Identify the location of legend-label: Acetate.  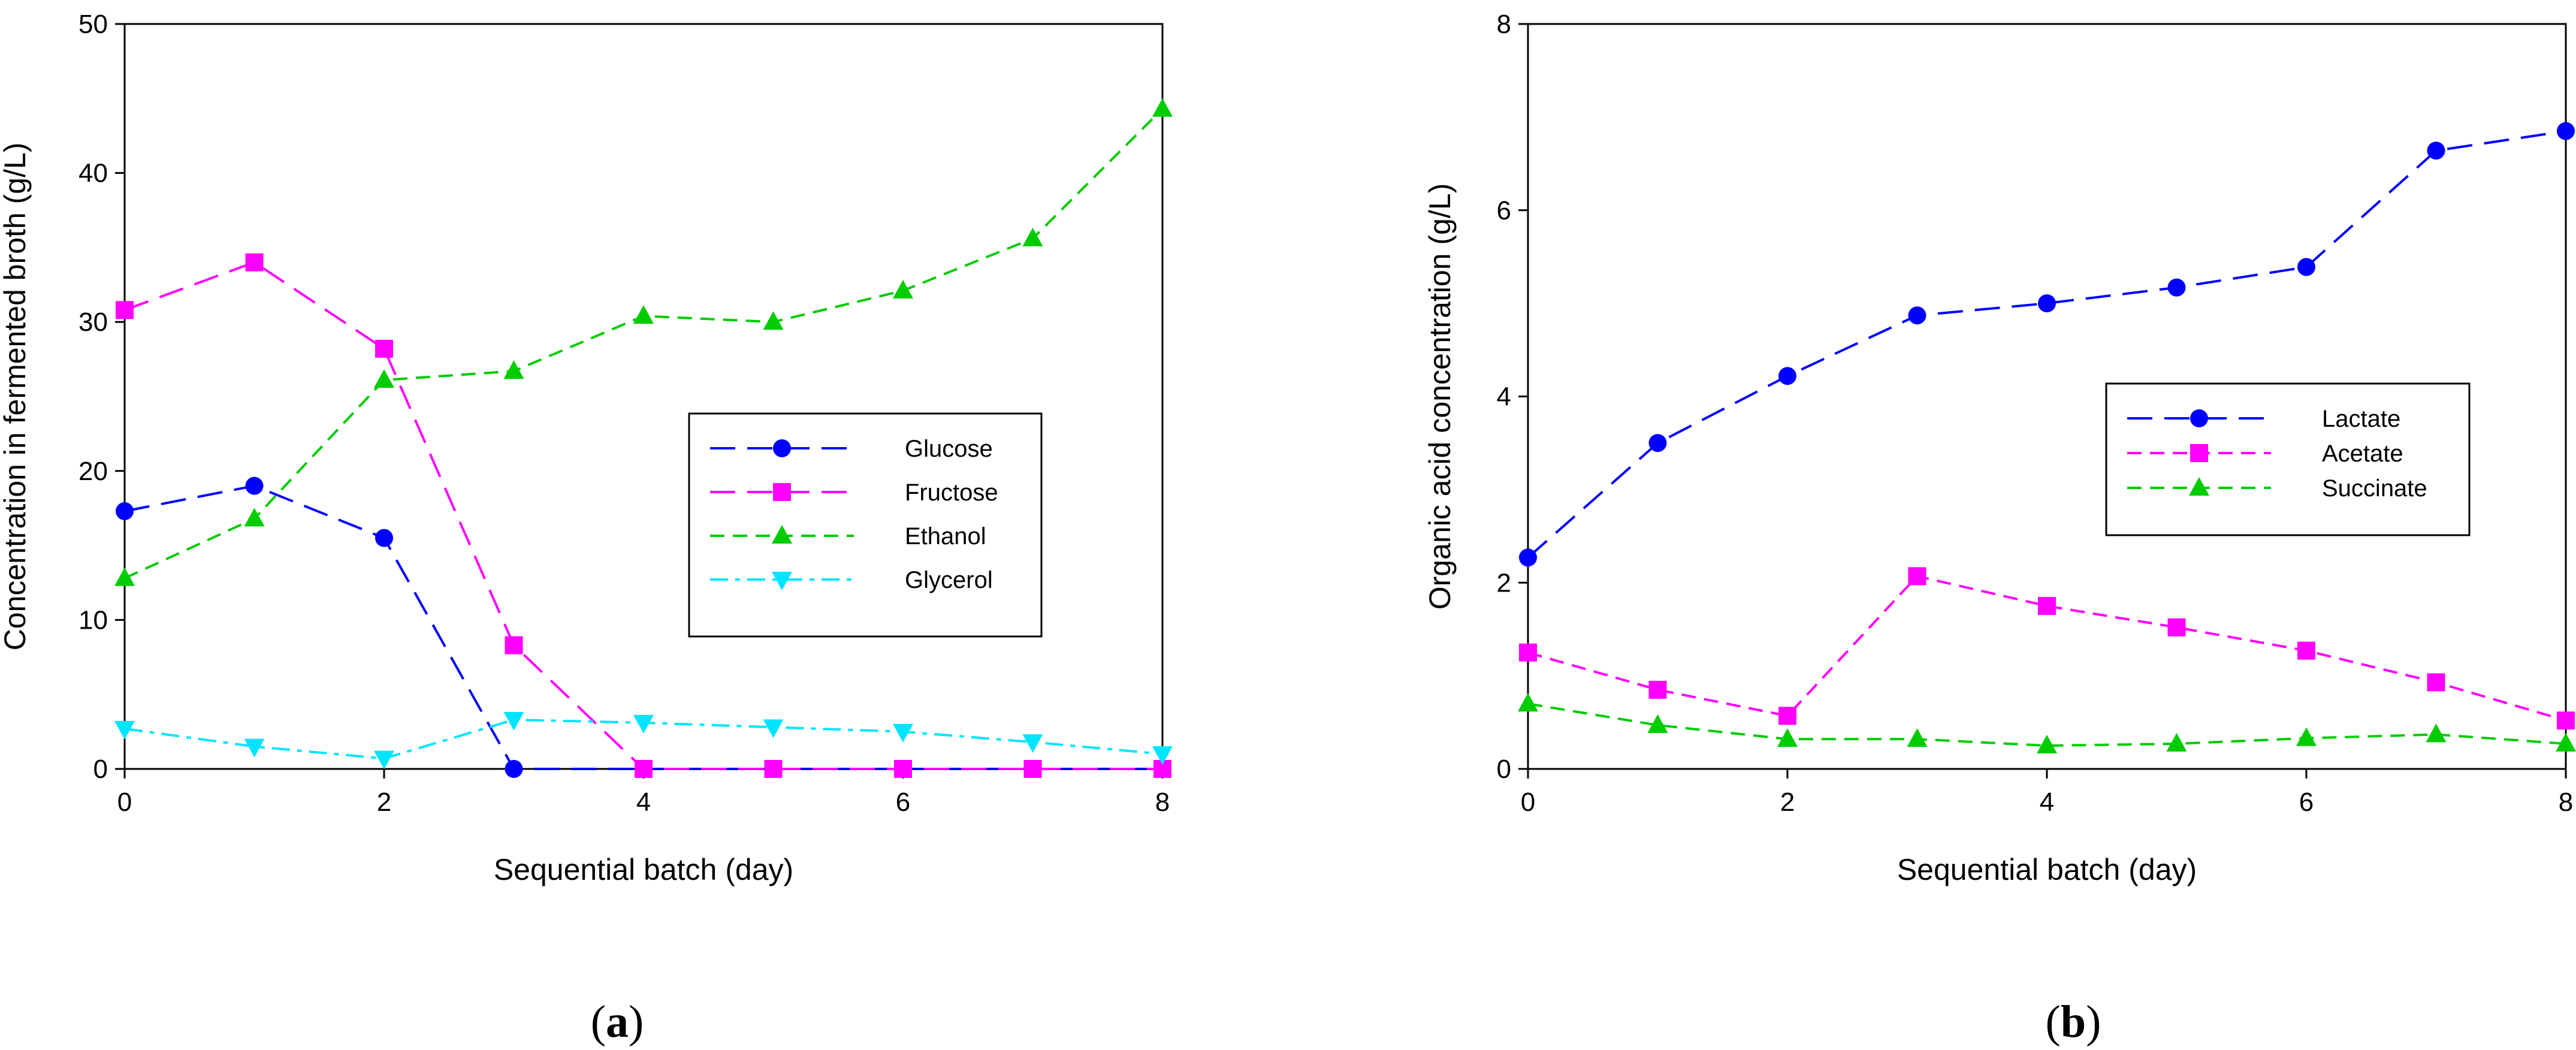
(2363, 453).